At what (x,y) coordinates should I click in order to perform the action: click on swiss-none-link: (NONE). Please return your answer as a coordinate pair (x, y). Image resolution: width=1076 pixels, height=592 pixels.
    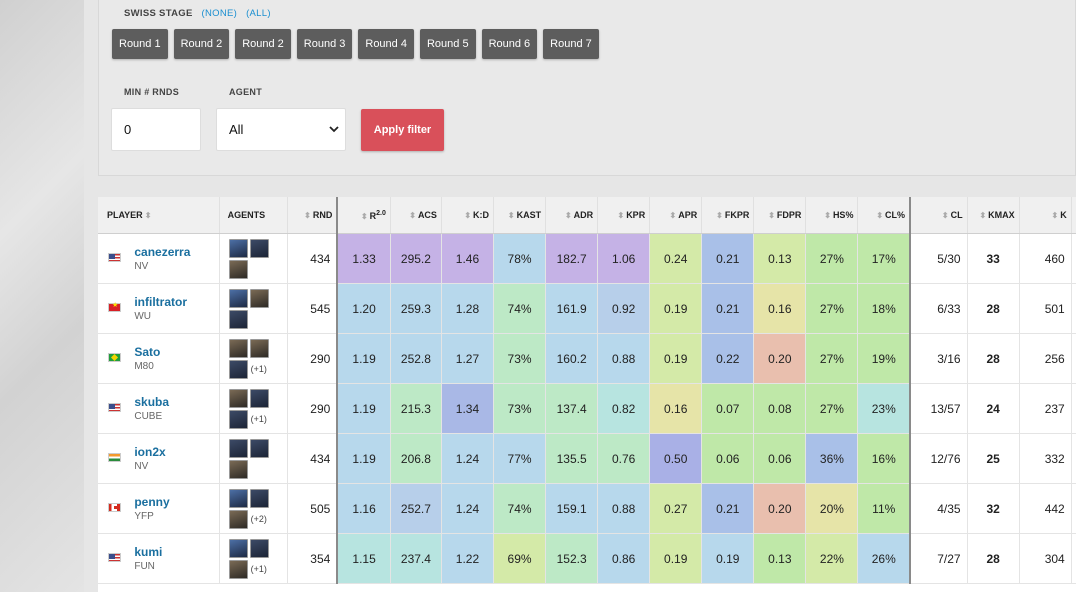
    Looking at the image, I should click on (219, 13).